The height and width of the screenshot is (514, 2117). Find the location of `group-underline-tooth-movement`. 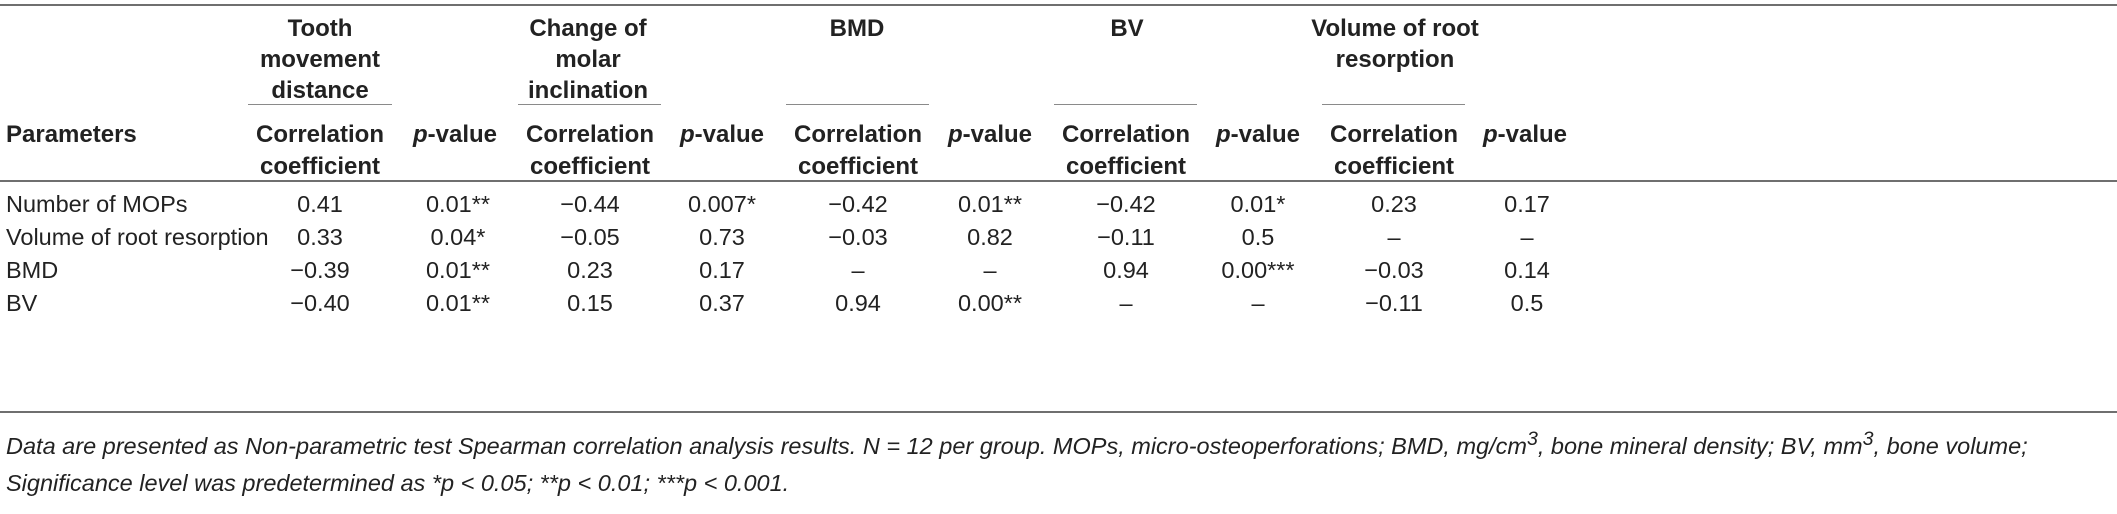

group-underline-tooth-movement is located at coordinates (320, 104).